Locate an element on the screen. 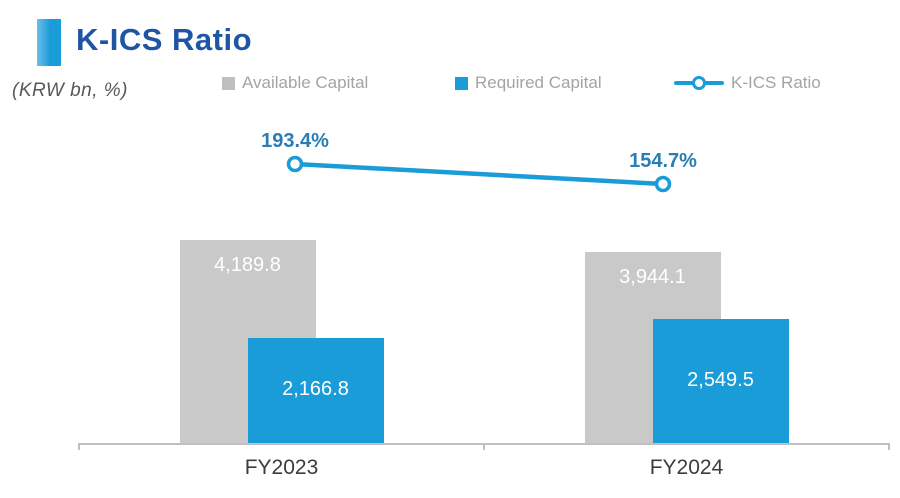 This screenshot has height=498, width=900. legend-label: K-ICS Ratio is located at coordinates (776, 82).